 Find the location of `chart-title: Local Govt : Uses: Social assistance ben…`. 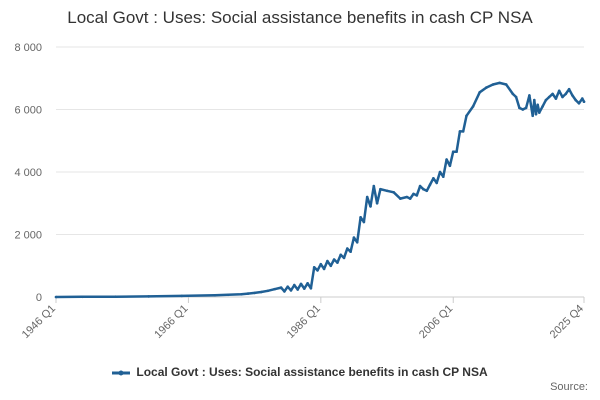

chart-title: Local Govt : Uses: Social assistance ben… is located at coordinates (300, 17).